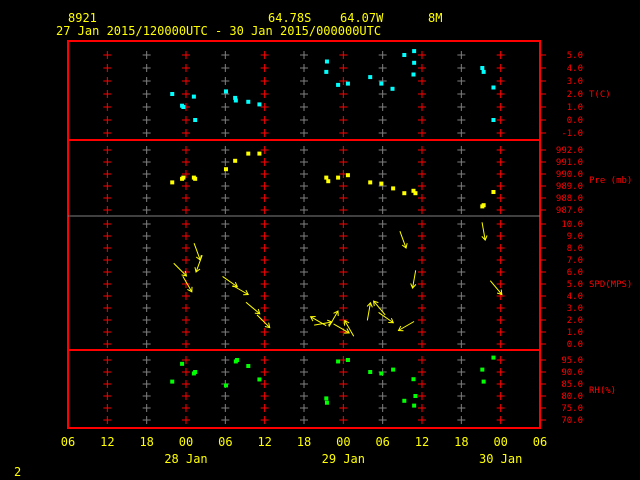 The image size is (640, 480). What do you see at coordinates (575, 237) in the screenshot?
I see `y-tick-label: 9.0` at bounding box center [575, 237].